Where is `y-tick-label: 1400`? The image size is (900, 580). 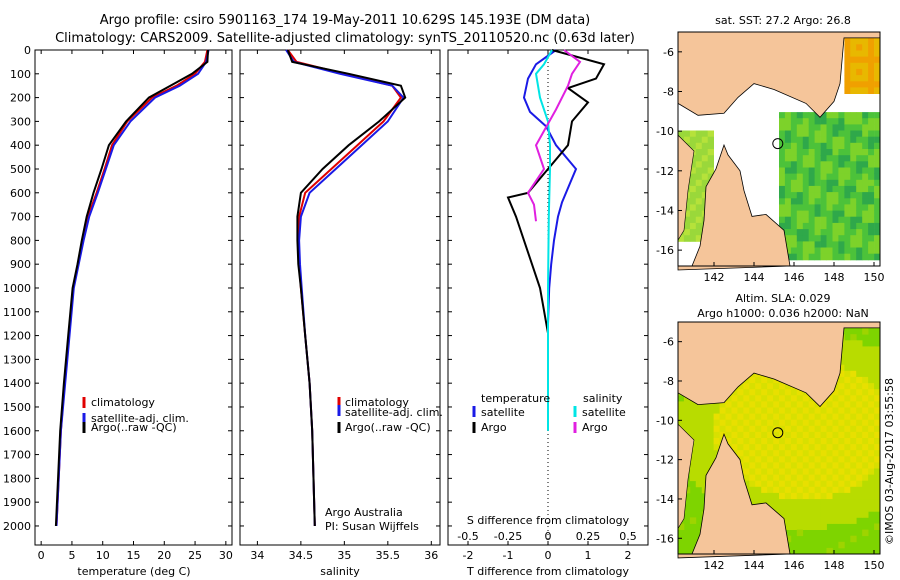 y-tick-label: 1400 is located at coordinates (17, 383).